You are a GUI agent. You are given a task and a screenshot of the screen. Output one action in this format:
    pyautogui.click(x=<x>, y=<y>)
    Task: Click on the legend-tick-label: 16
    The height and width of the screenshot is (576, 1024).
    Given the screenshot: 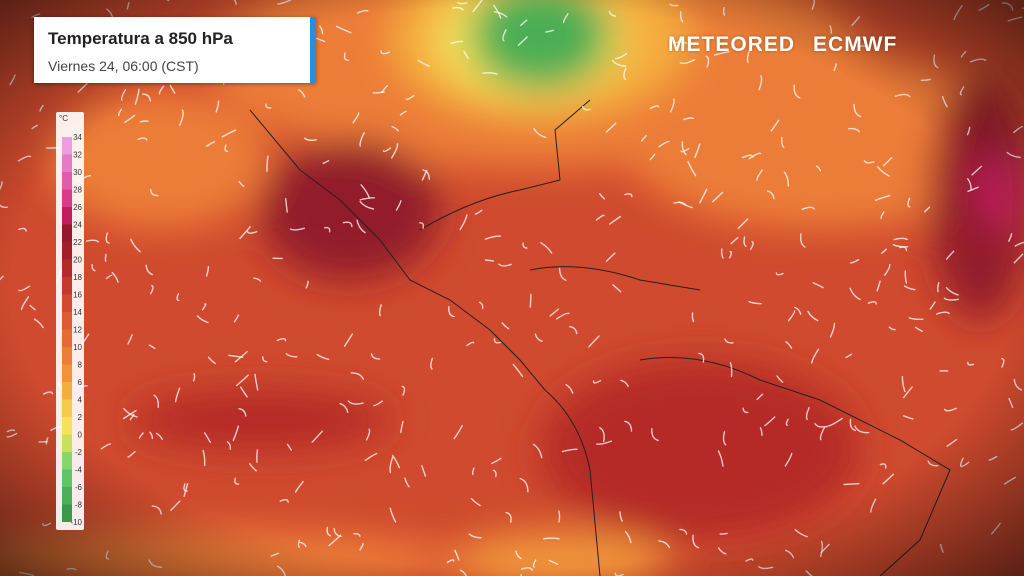 What is the action you would take?
    pyautogui.click(x=77, y=295)
    